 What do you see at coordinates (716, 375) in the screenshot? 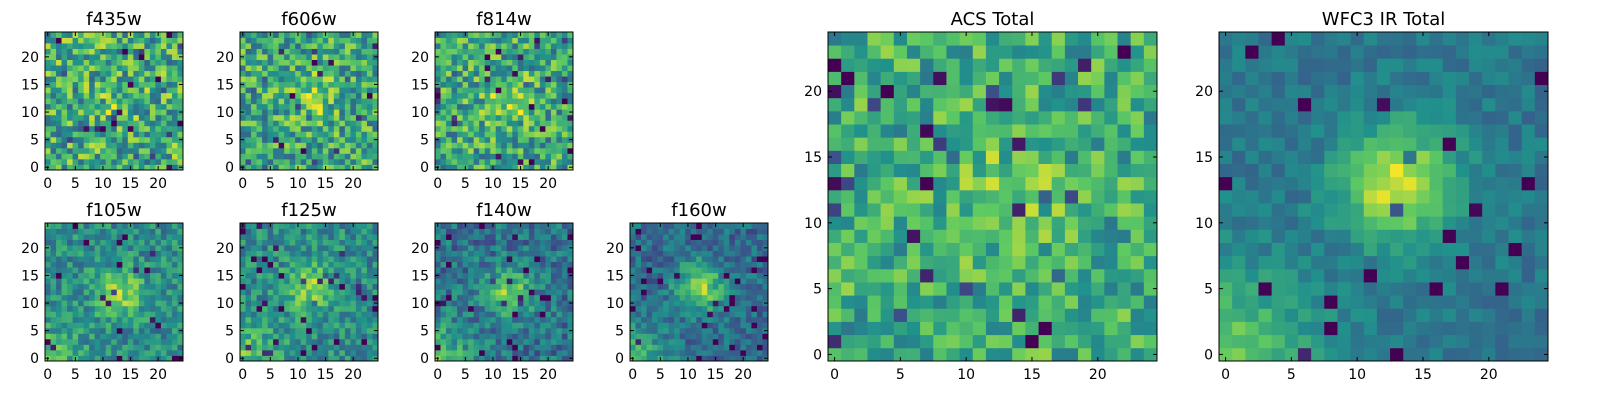
I see `x-tick-label: 15` at bounding box center [716, 375].